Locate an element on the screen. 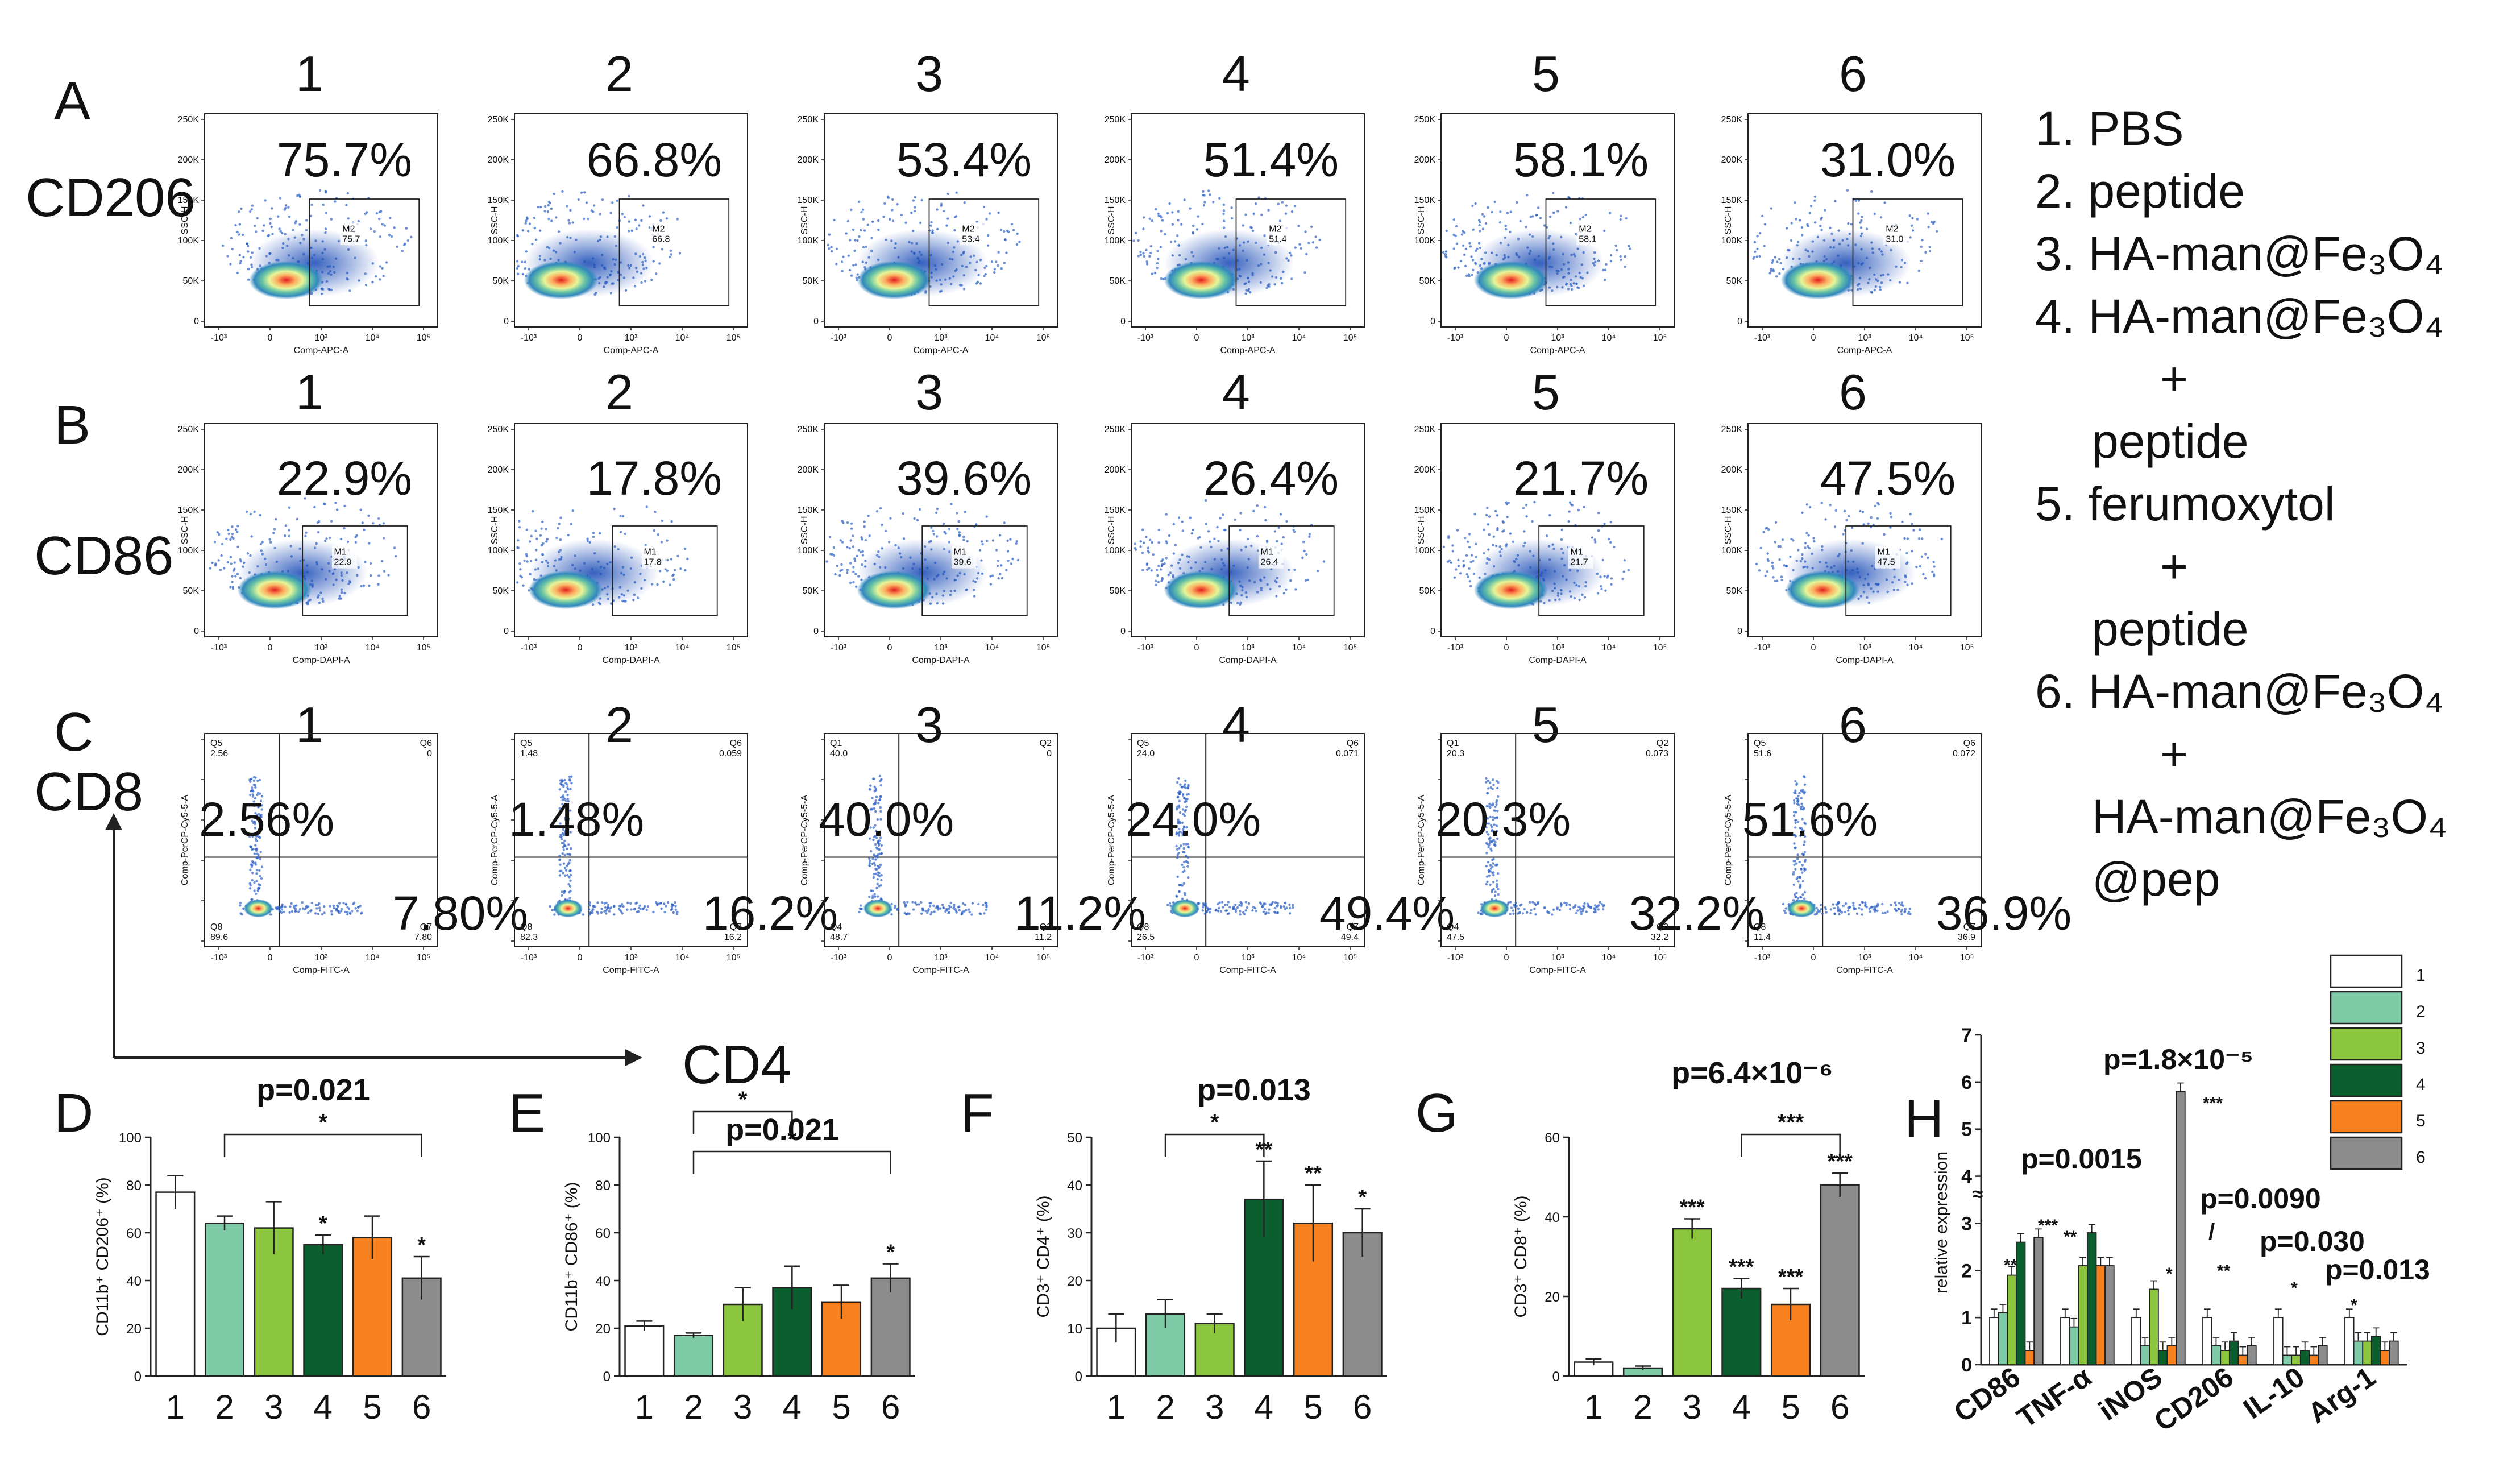 This screenshot has height=1471, width=2520. gate-value: 53.4 is located at coordinates (970, 239).